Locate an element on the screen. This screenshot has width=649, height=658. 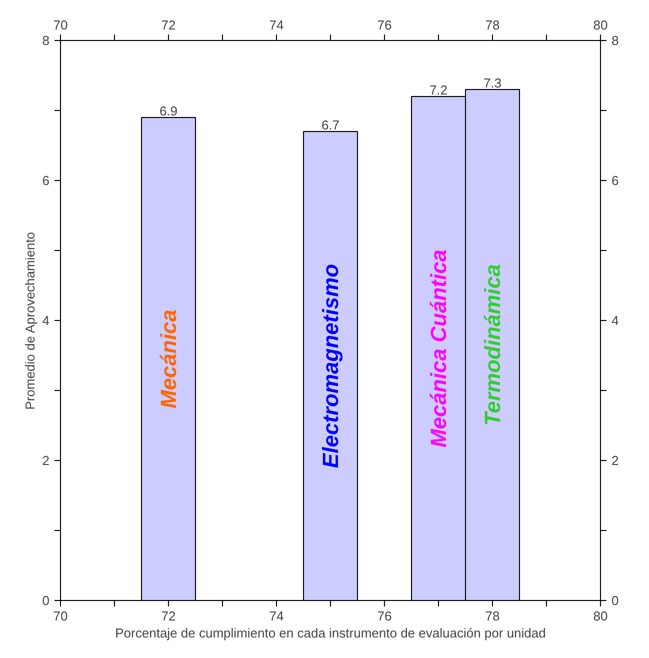
y-tick-label: 6 is located at coordinates (46, 180).